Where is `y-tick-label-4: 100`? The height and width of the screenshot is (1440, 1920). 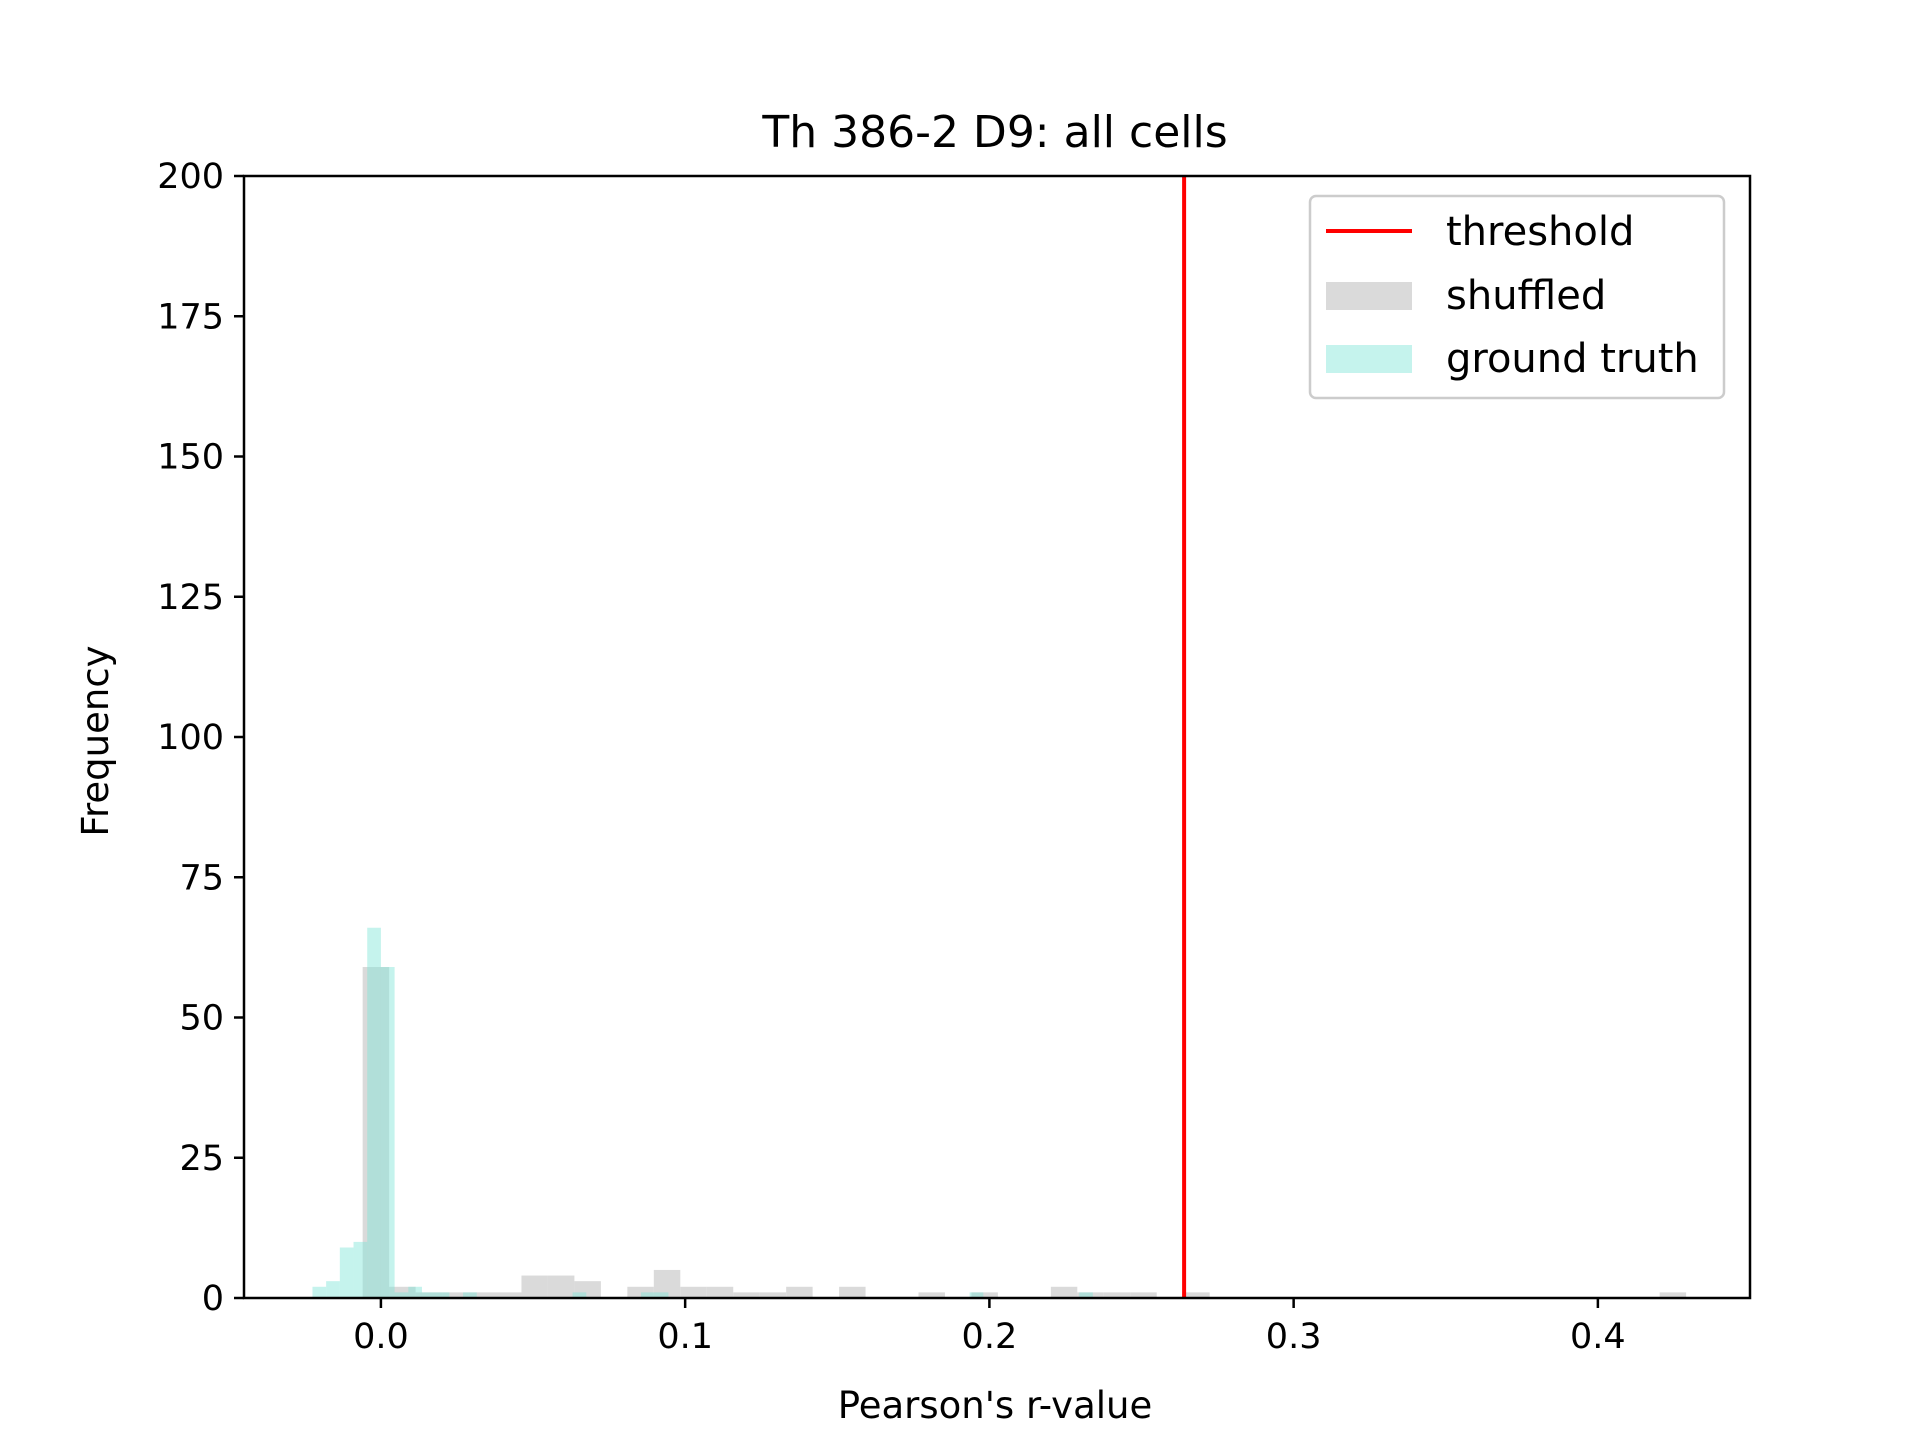
y-tick-label-4: 100 is located at coordinates (190, 738).